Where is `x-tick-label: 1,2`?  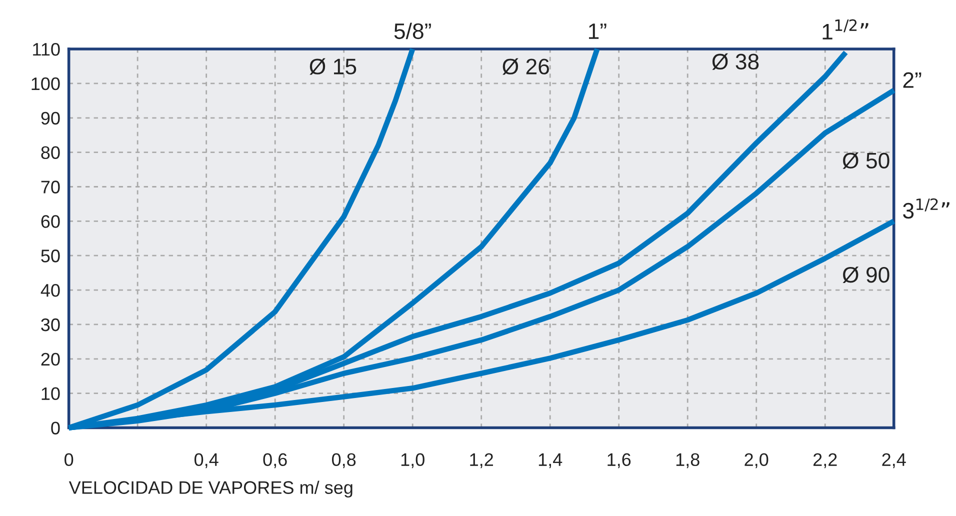
x-tick-label: 1,2 is located at coordinates (481, 460).